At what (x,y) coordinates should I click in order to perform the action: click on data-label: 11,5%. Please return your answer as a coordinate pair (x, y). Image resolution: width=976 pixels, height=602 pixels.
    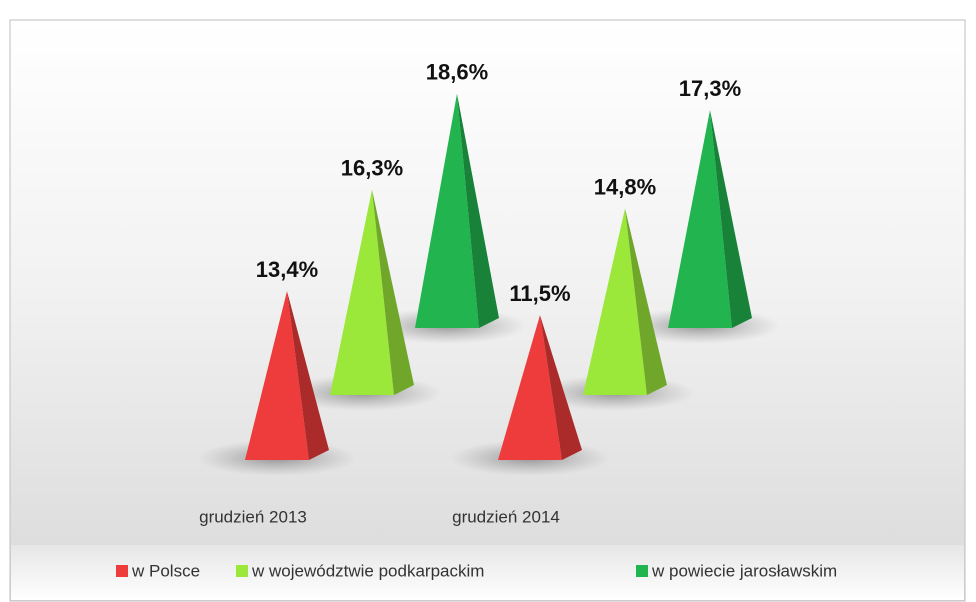
    Looking at the image, I should click on (539, 293).